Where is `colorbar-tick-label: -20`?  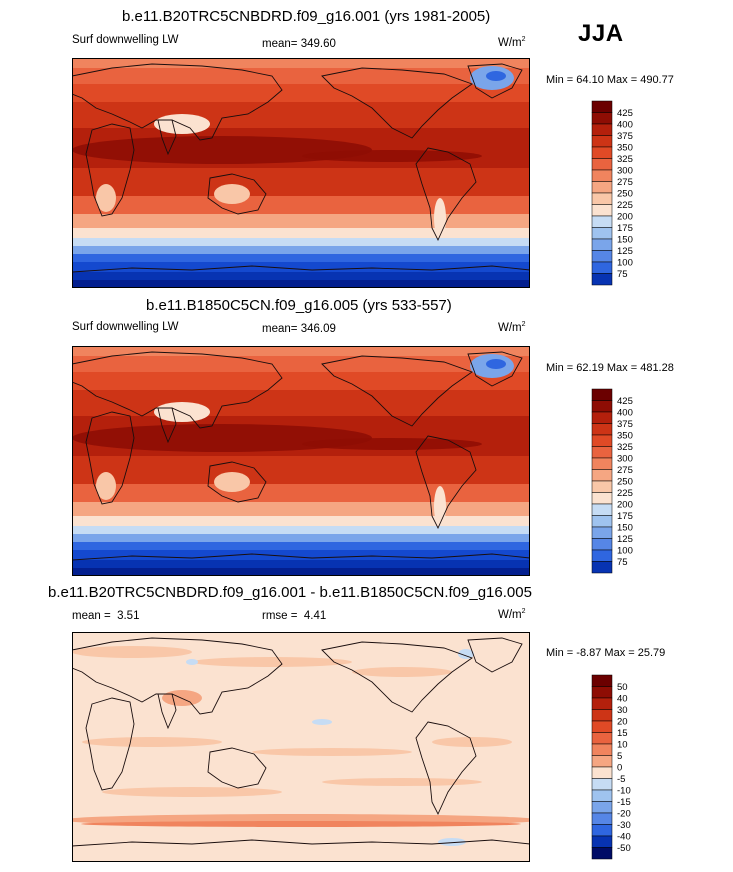 colorbar-tick-label: -20 is located at coordinates (624, 814).